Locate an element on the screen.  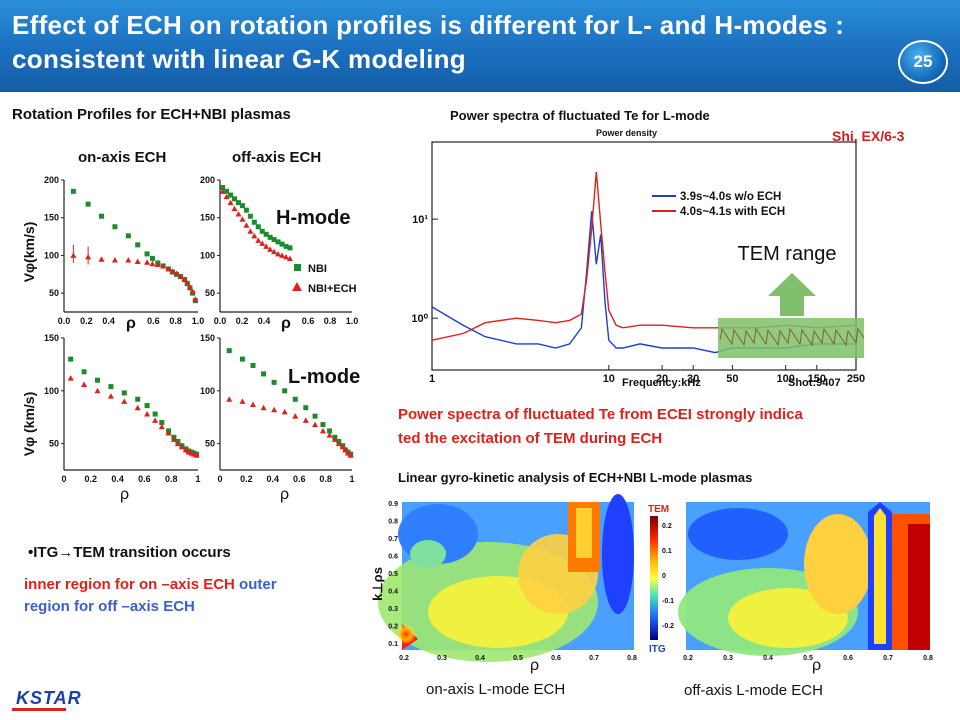
colorbar-tick-label: -0.2 is located at coordinates (668, 626).